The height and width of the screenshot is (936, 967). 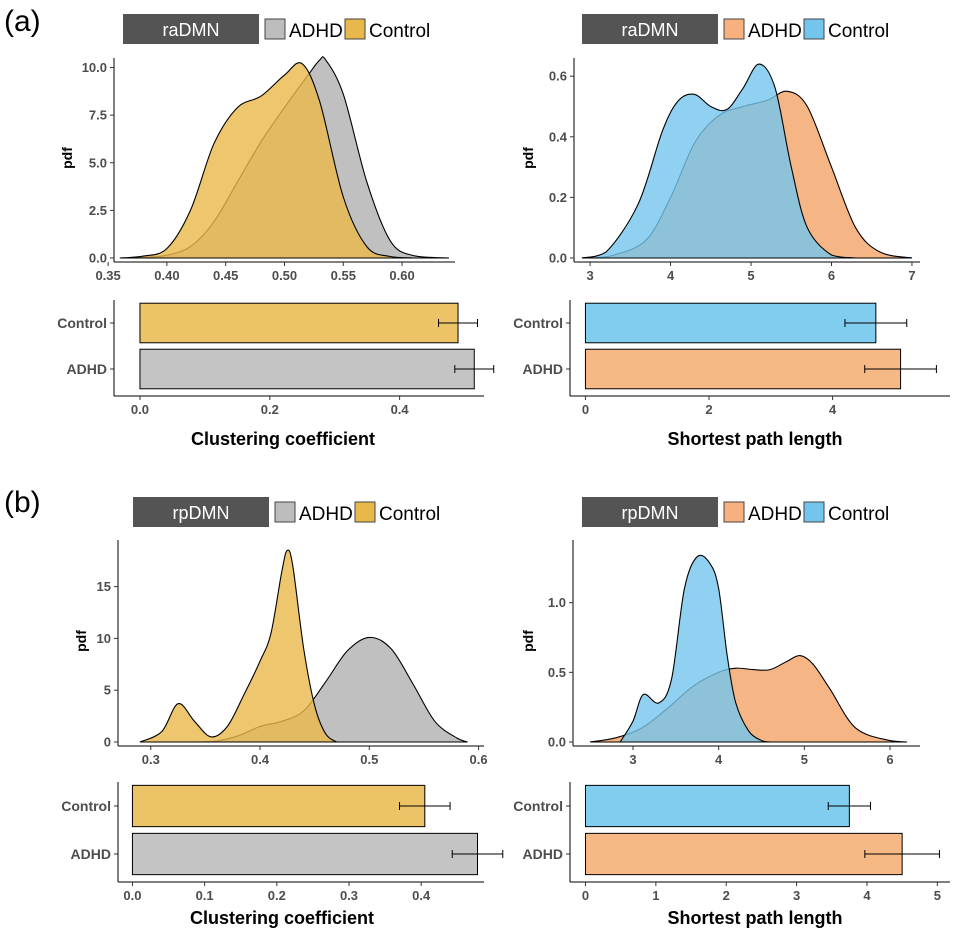 I want to click on x-tick-label: 0.1, so click(x=205, y=895).